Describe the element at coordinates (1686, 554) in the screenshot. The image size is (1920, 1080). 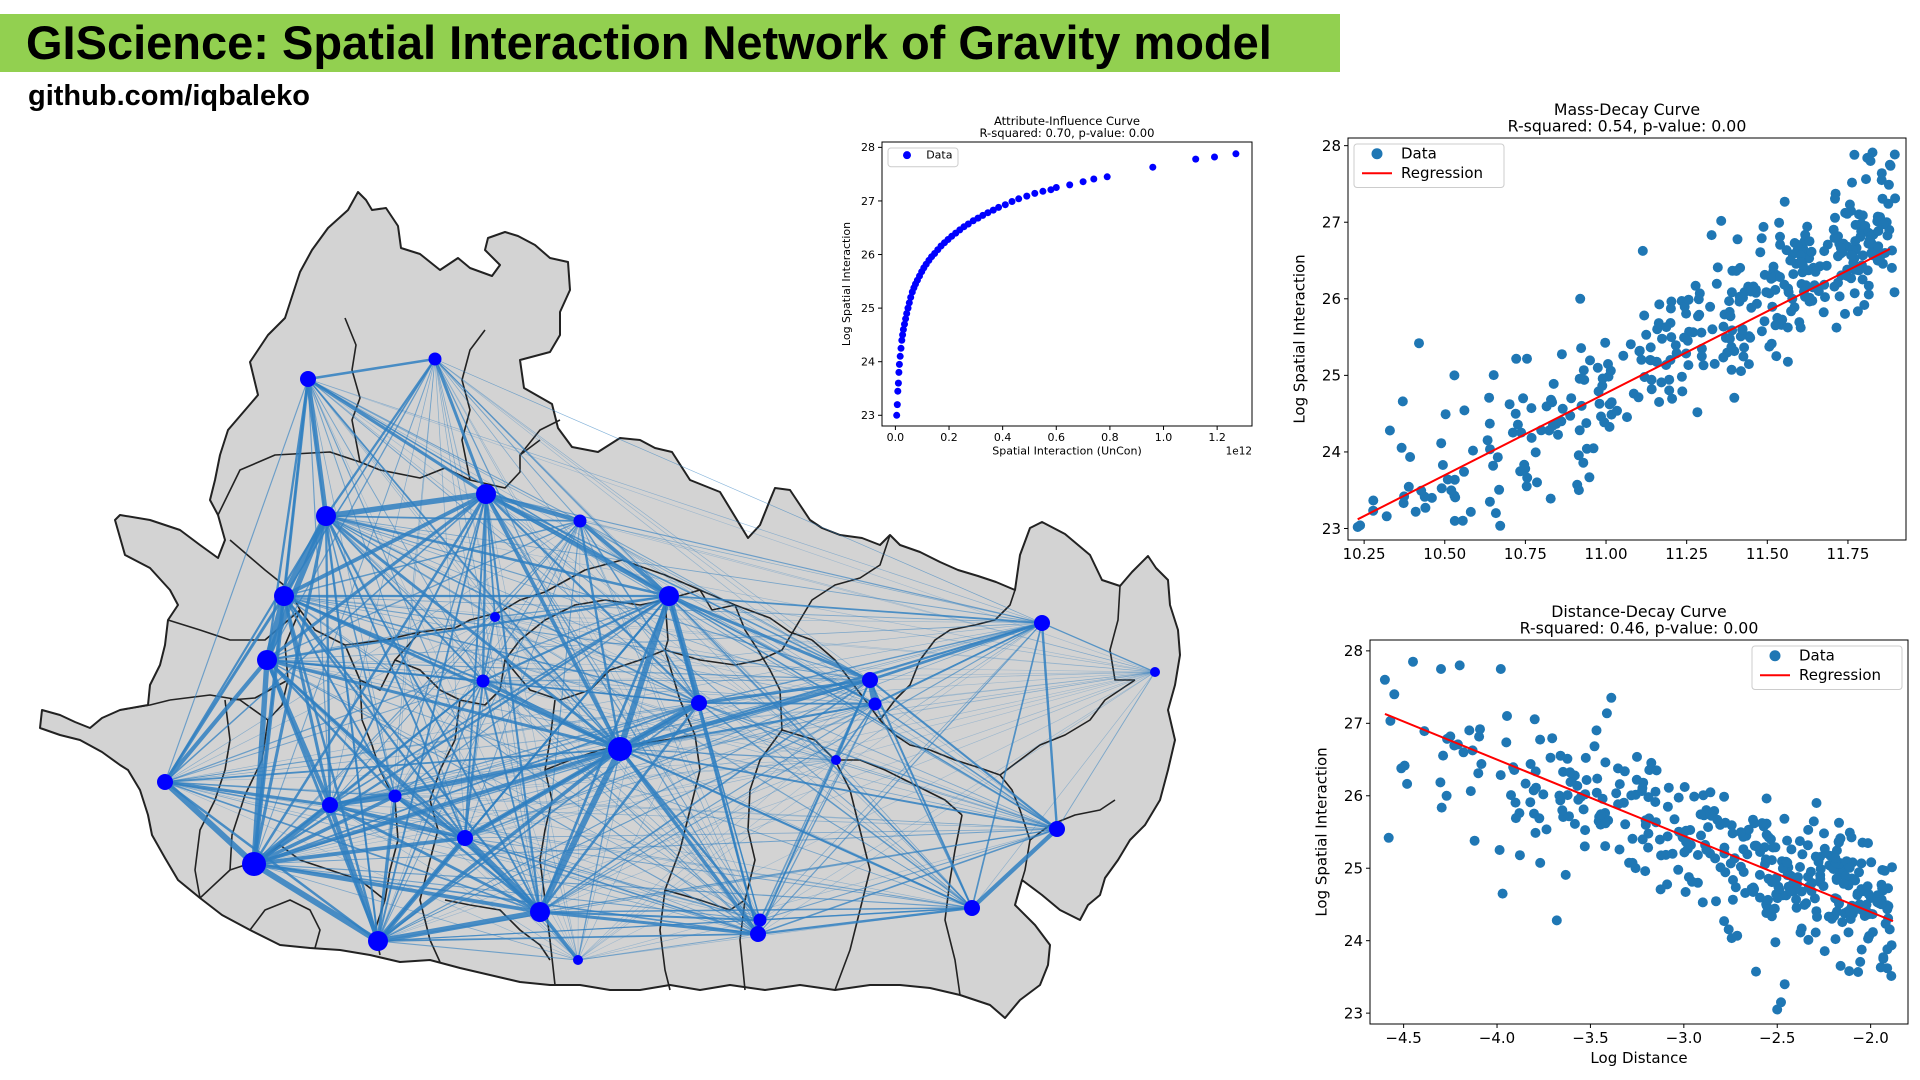
I see `x-tick-label: 11.25` at that location.